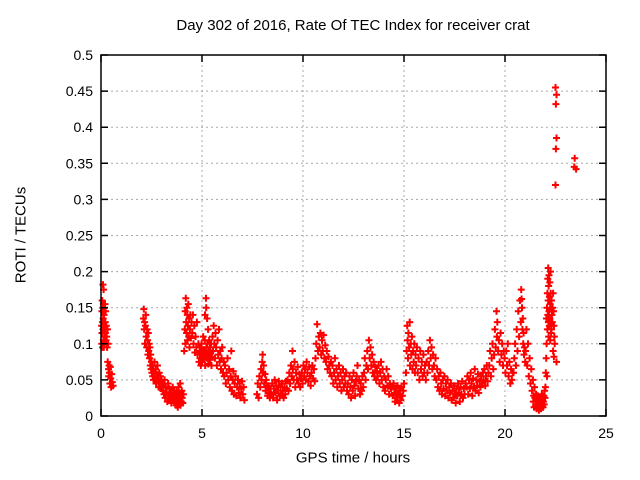 Image resolution: width=640 pixels, height=480 pixels. I want to click on y-tick-label: 0.35, so click(79, 163).